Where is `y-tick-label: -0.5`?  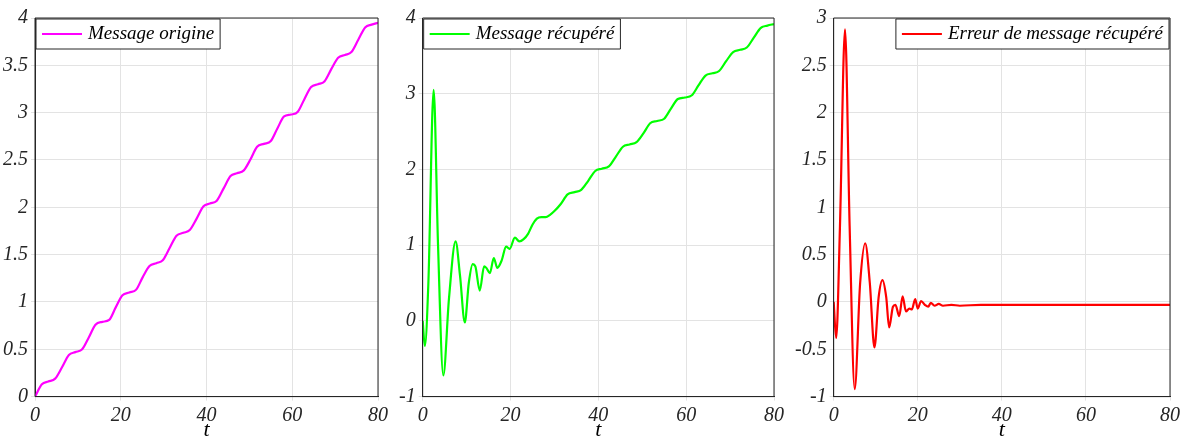 y-tick-label: -0.5 is located at coordinates (810, 347).